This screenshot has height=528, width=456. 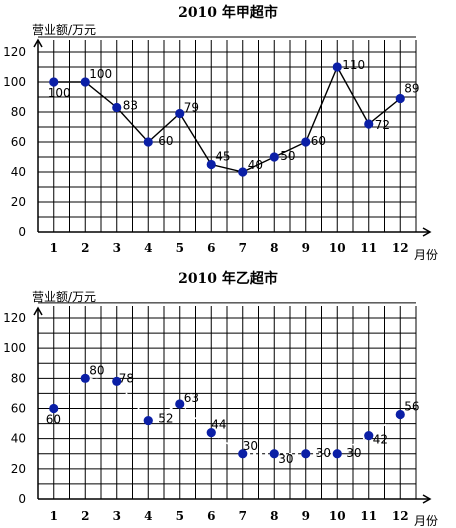 What do you see at coordinates (191, 108) in the screenshot?
I see `data-label: 79` at bounding box center [191, 108].